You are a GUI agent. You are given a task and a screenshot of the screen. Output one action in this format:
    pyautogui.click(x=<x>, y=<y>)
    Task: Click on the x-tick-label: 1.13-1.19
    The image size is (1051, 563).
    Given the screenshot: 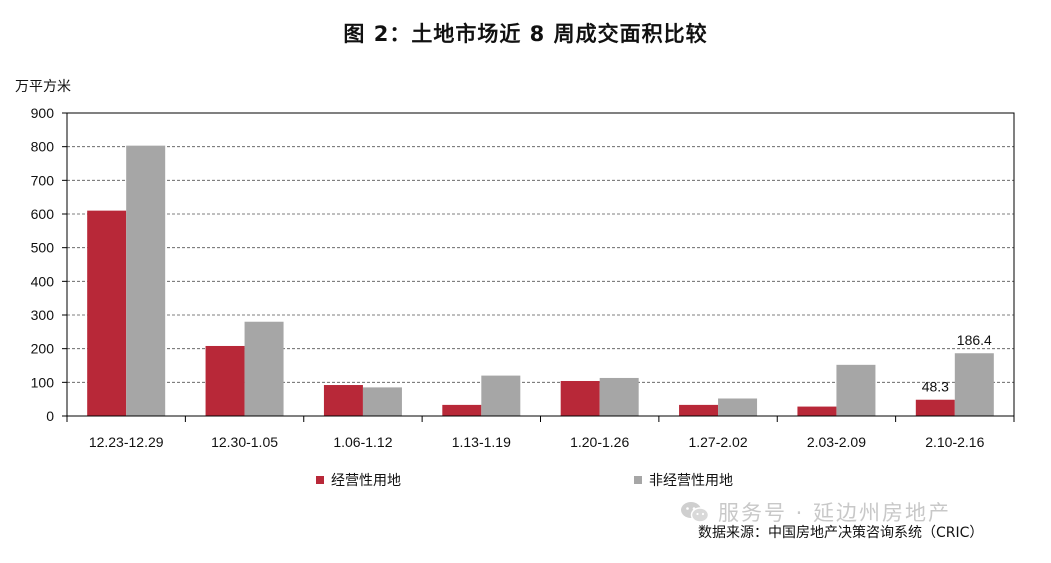 What is the action you would take?
    pyautogui.click(x=481, y=442)
    